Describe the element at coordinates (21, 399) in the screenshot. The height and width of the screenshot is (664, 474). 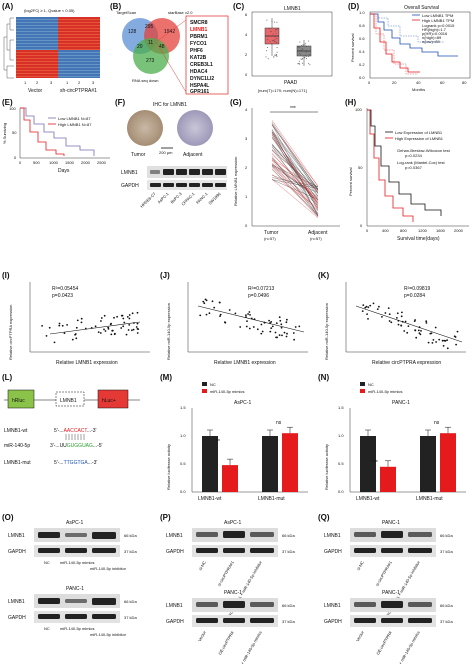
I see `hrluc-box` at that location.